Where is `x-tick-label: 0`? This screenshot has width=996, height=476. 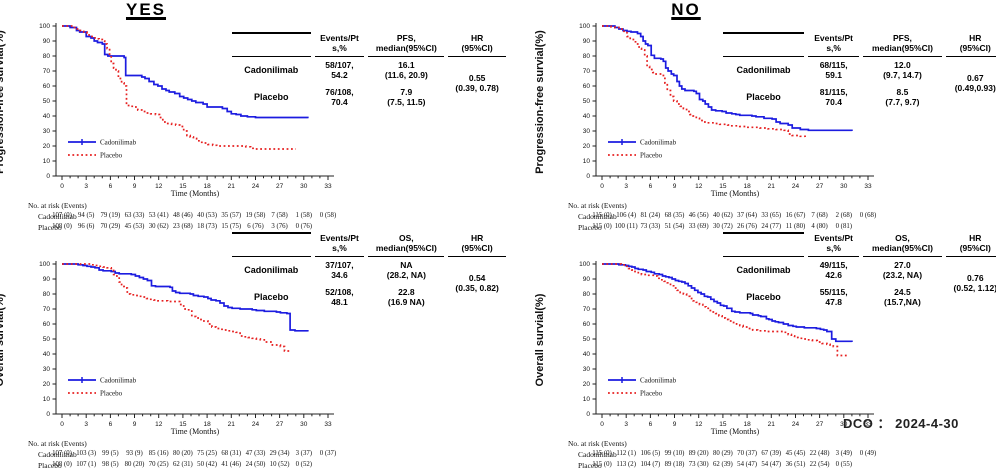 x-tick-label: 0 is located at coordinates (62, 186).